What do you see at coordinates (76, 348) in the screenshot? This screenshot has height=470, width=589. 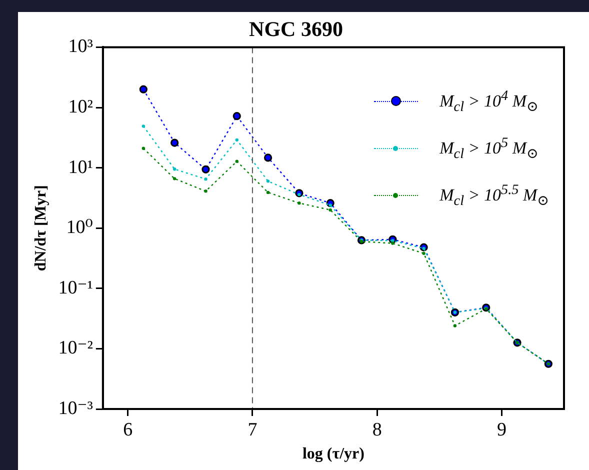 I see `y-tick-label: 10⁻²` at bounding box center [76, 348].